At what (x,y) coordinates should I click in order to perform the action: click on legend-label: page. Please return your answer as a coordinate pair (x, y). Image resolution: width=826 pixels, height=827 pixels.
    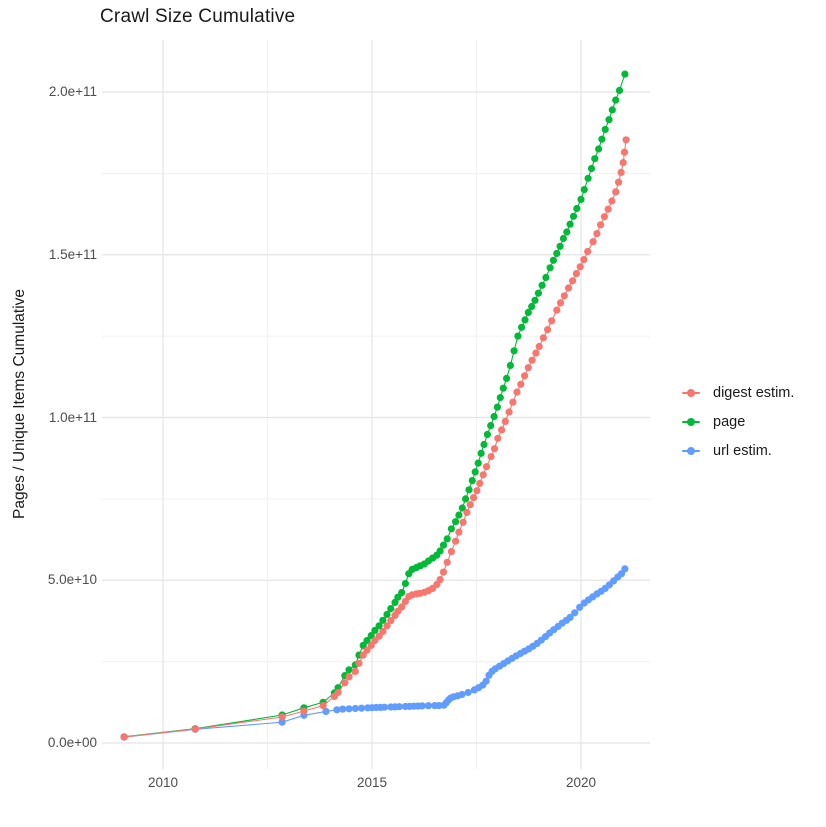
    Looking at the image, I should click on (729, 421).